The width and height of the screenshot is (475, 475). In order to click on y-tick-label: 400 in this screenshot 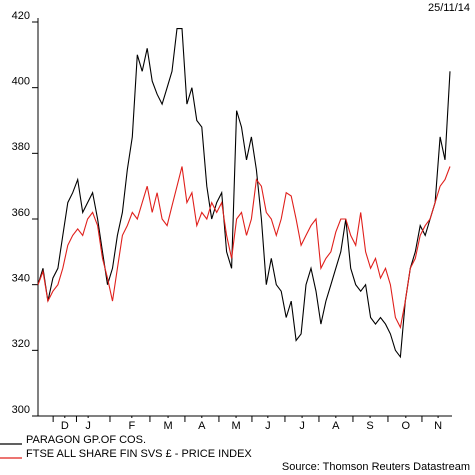, I will do `click(21, 82)`.